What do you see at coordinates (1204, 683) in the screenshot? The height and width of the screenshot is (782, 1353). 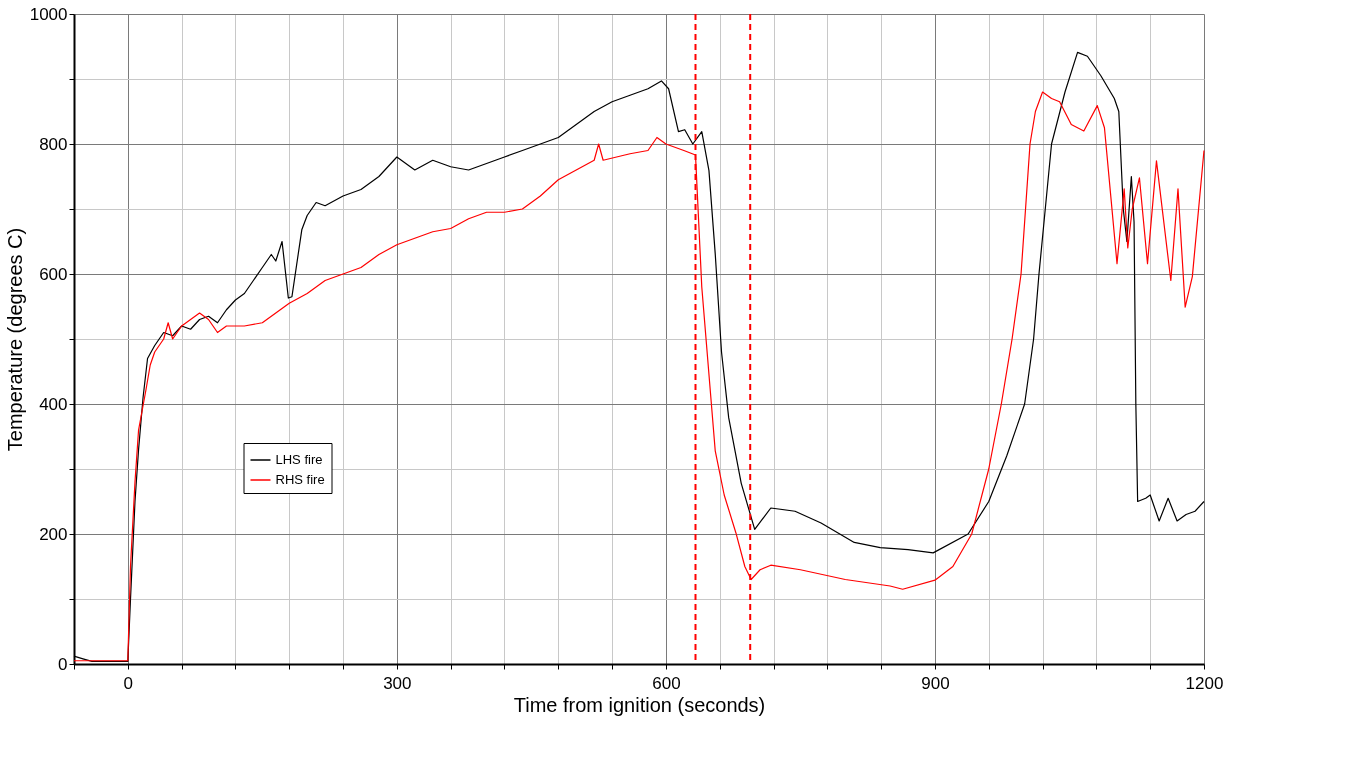 I see `x-tick-label: 1200` at bounding box center [1204, 683].